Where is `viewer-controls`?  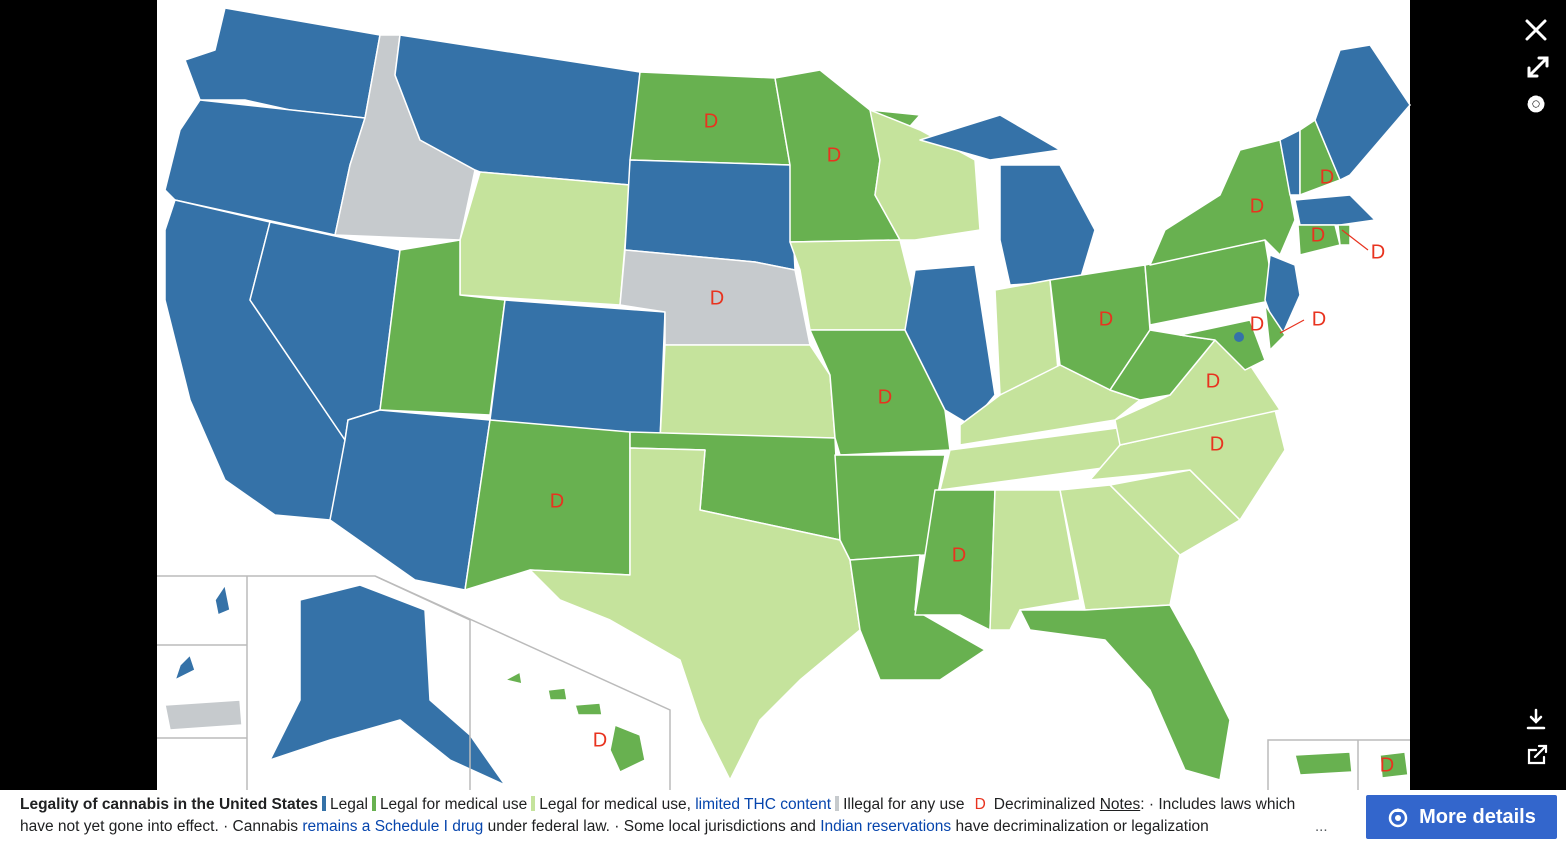
viewer-controls is located at coordinates (1537, 392).